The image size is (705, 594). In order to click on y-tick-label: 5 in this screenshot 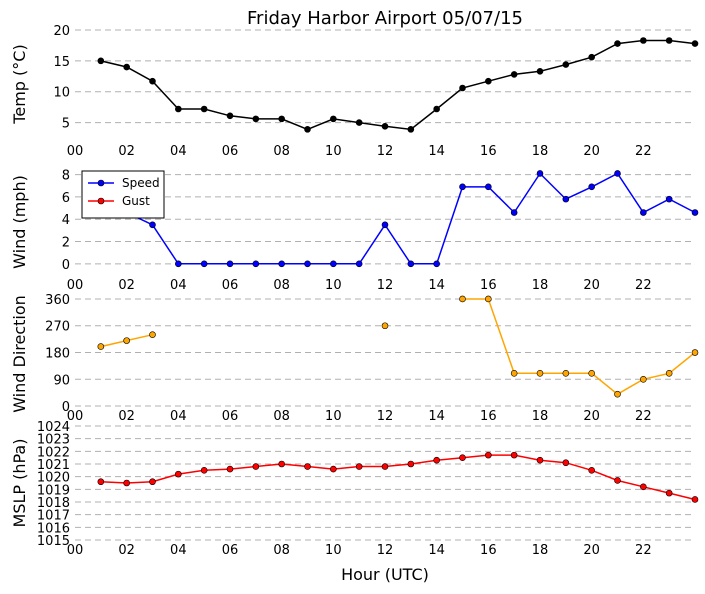, I will do `click(66, 124)`.